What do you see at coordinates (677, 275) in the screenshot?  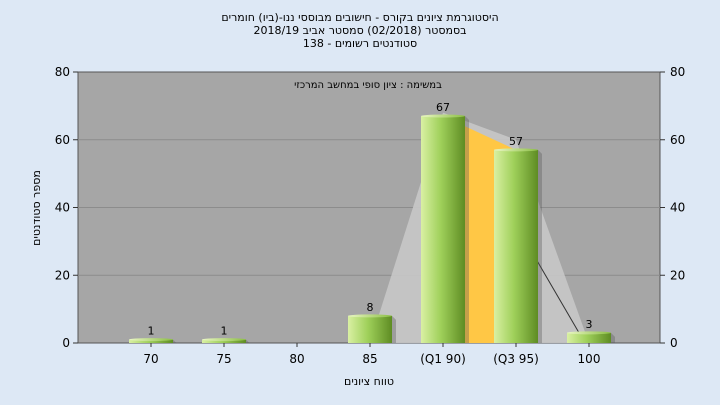 I see `y-tick-label-right: 20` at bounding box center [677, 275].